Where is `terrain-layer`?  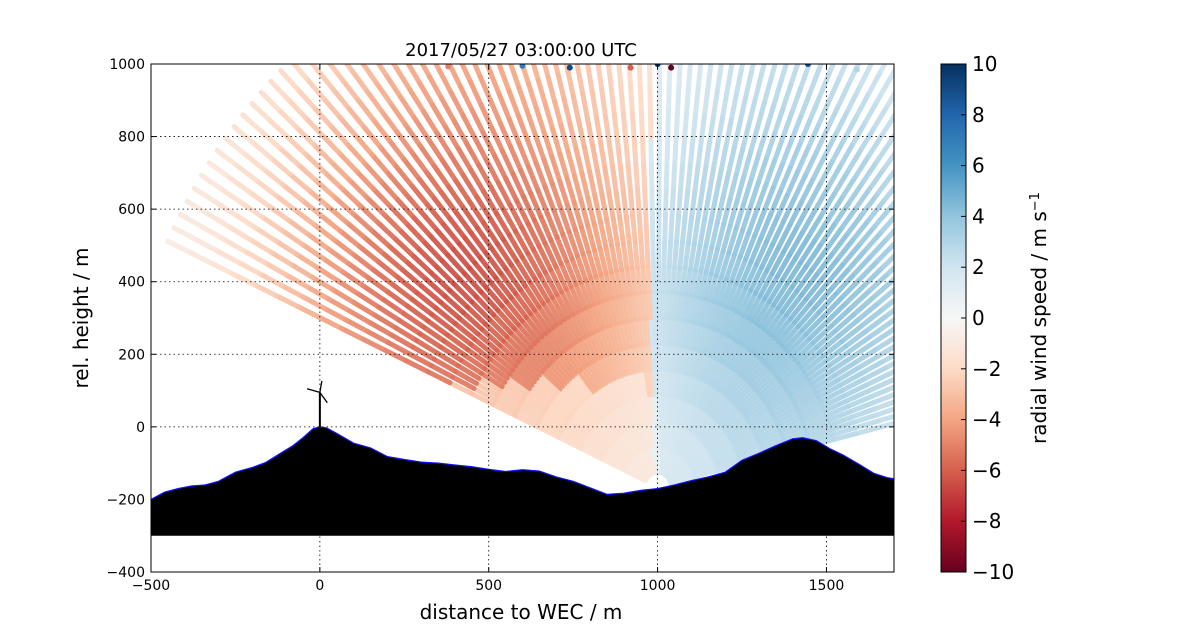
terrain-layer is located at coordinates (522, 481).